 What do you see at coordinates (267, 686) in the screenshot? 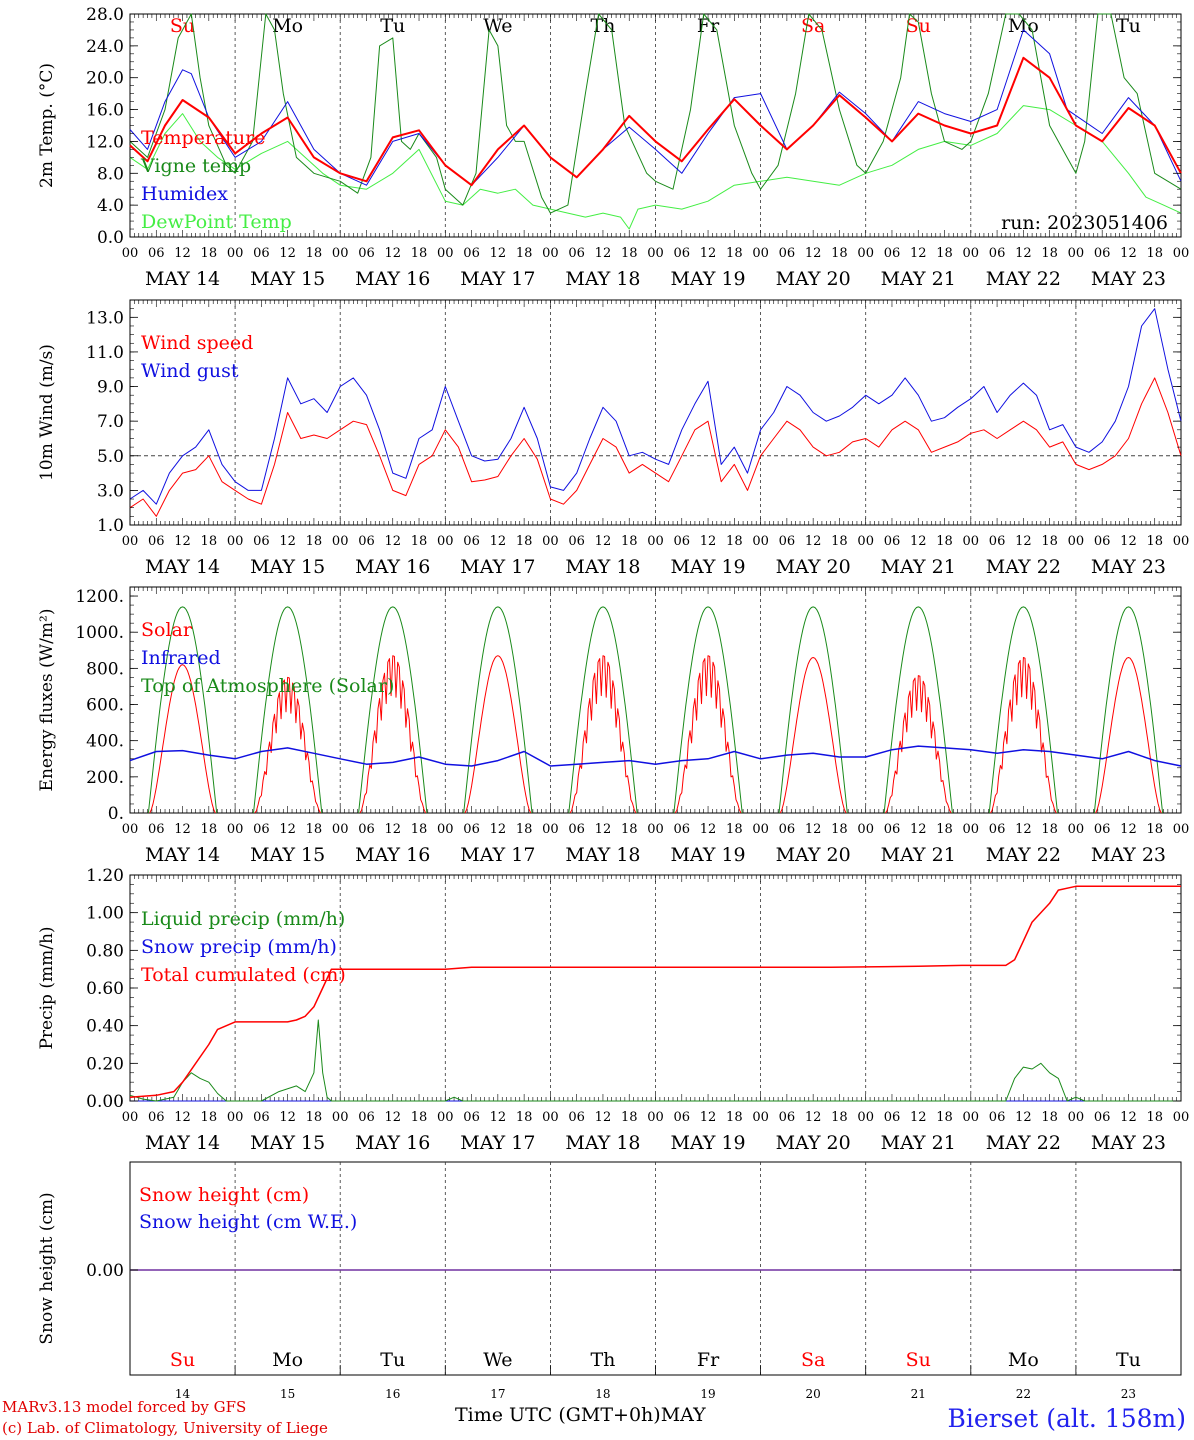
I see `legend-entry: Top of Atmosphere (Solar)` at bounding box center [267, 686].